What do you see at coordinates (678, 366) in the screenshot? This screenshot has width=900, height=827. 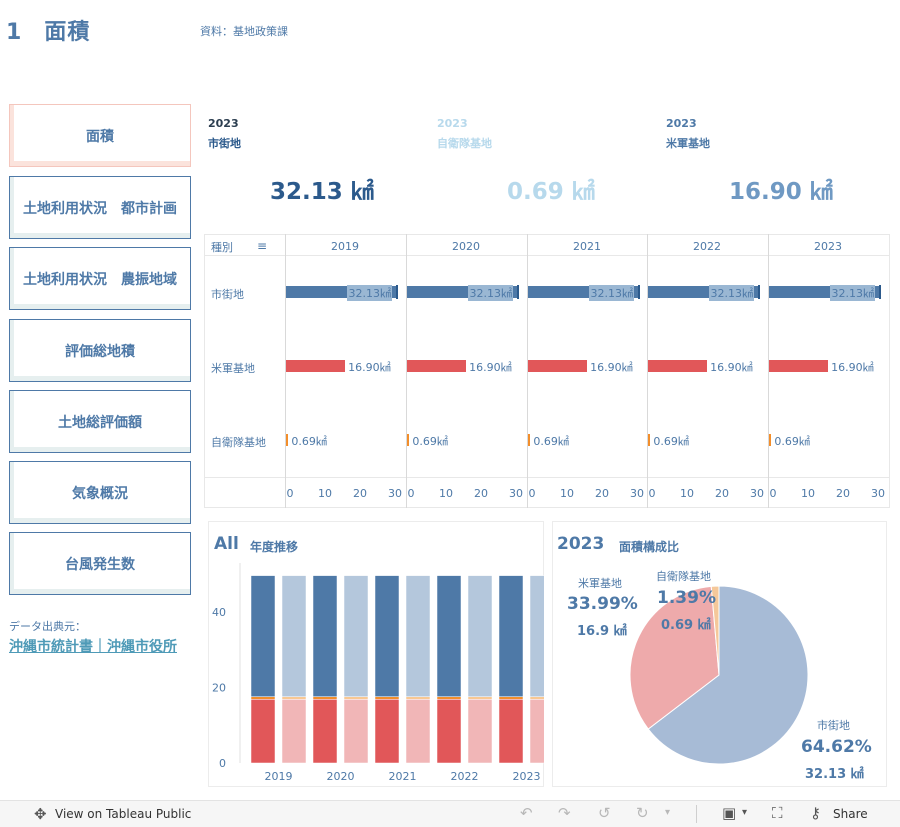 I see `bar-1-2022` at bounding box center [678, 366].